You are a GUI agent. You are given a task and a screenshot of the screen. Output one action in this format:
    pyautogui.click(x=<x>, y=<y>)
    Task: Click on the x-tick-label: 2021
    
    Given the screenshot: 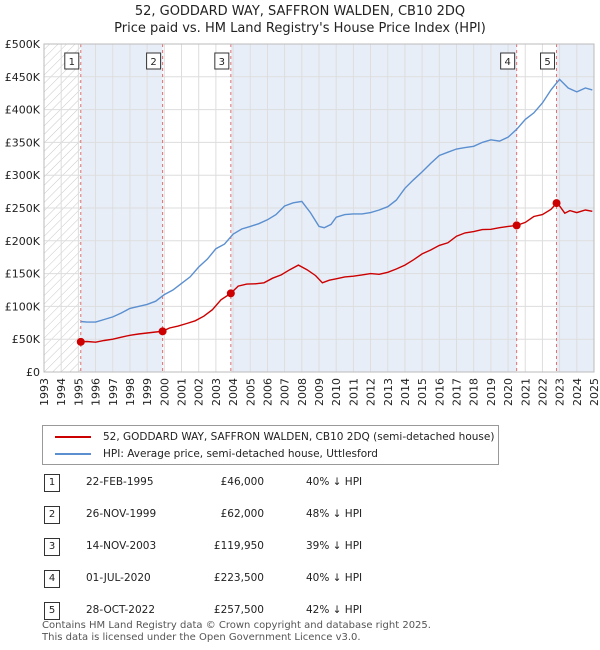 What is the action you would take?
    pyautogui.click(x=525, y=392)
    